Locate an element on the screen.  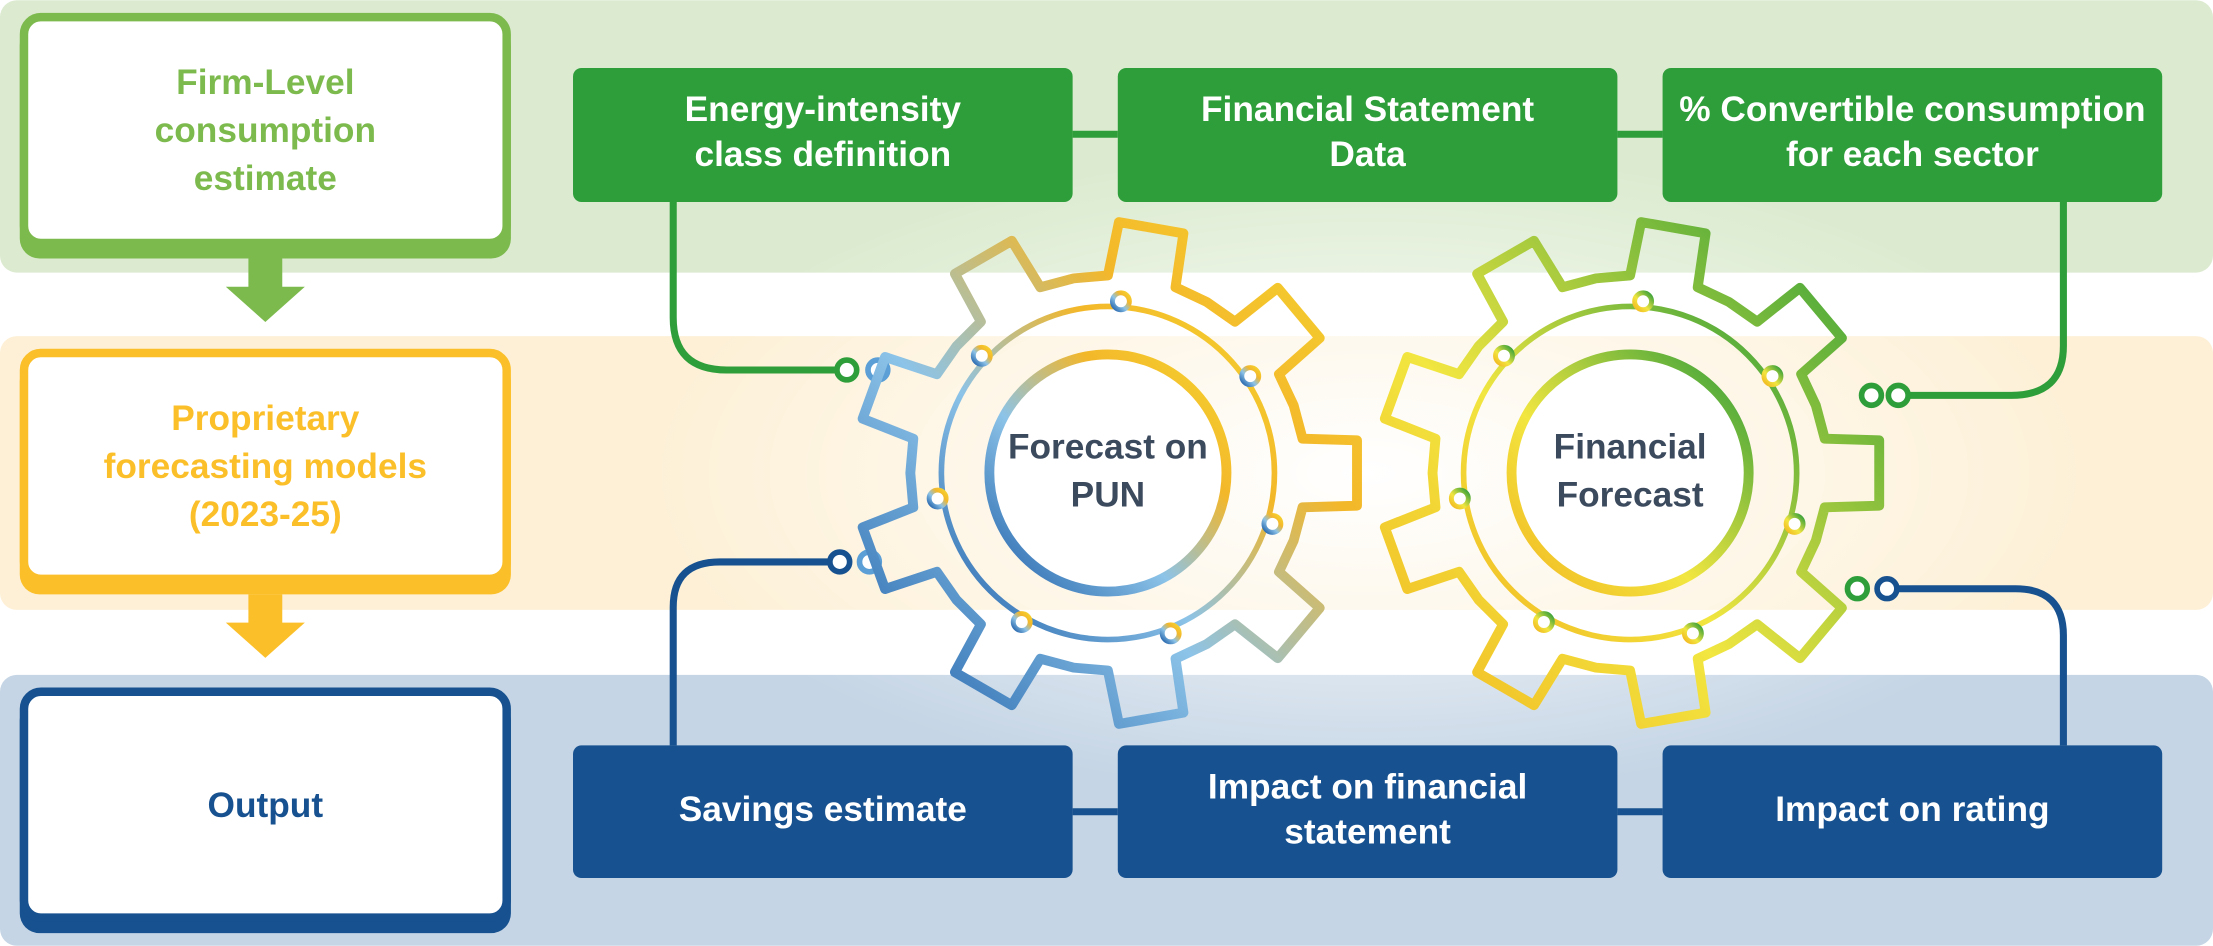
label-line: statement is located at coordinates (1367, 832).